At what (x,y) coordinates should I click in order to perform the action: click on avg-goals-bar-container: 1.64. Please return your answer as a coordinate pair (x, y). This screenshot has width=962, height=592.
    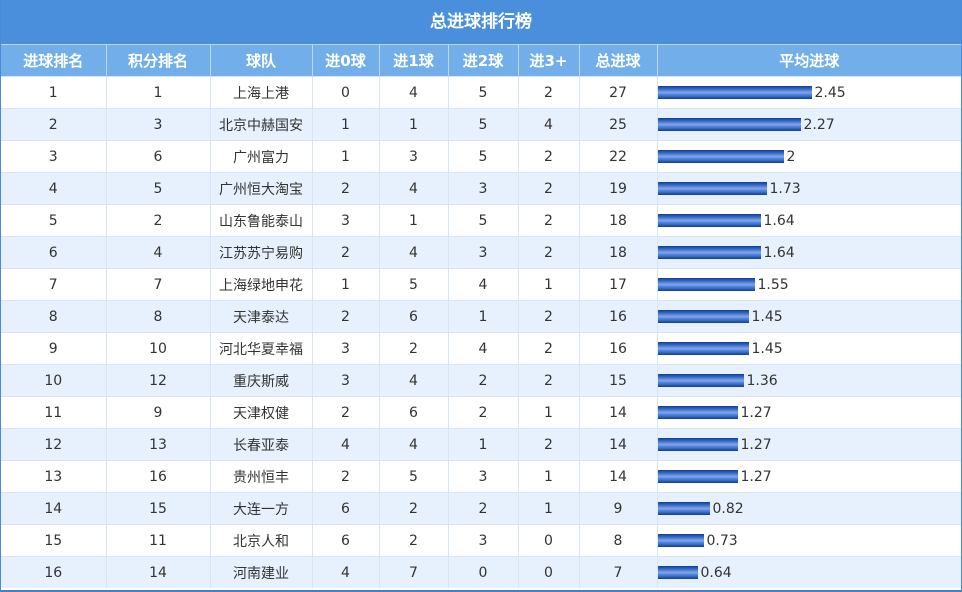
    Looking at the image, I should click on (809, 220).